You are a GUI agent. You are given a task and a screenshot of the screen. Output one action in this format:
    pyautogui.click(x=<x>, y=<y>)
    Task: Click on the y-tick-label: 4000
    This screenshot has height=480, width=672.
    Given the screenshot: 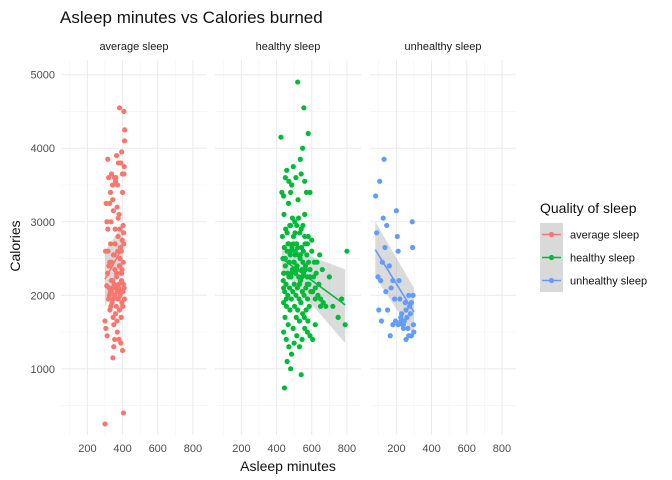 What is the action you would take?
    pyautogui.click(x=43, y=149)
    